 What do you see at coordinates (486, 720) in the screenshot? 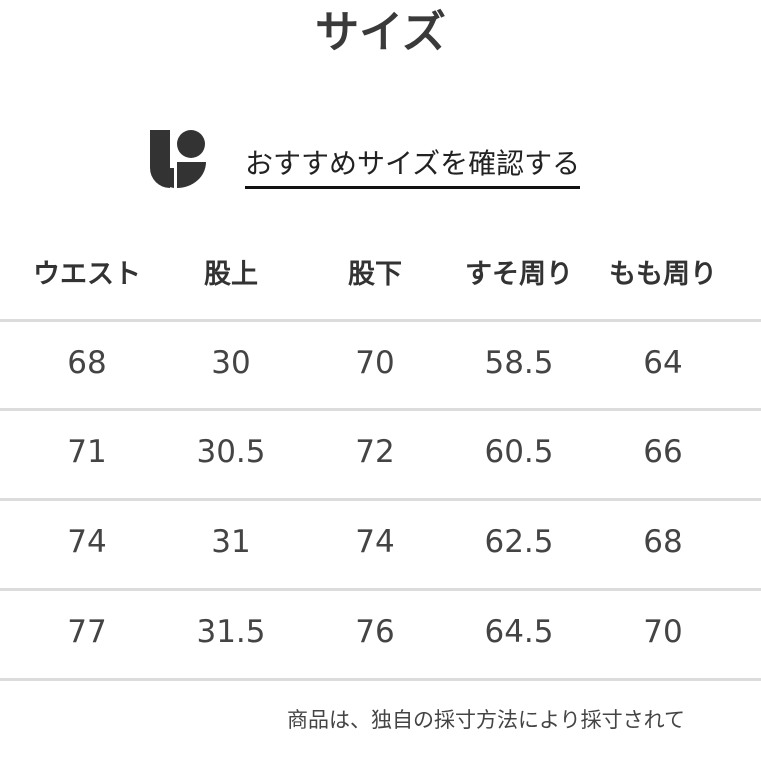
I see `measurement-note: 商品は、独自の採寸方法により採寸されて` at bounding box center [486, 720].